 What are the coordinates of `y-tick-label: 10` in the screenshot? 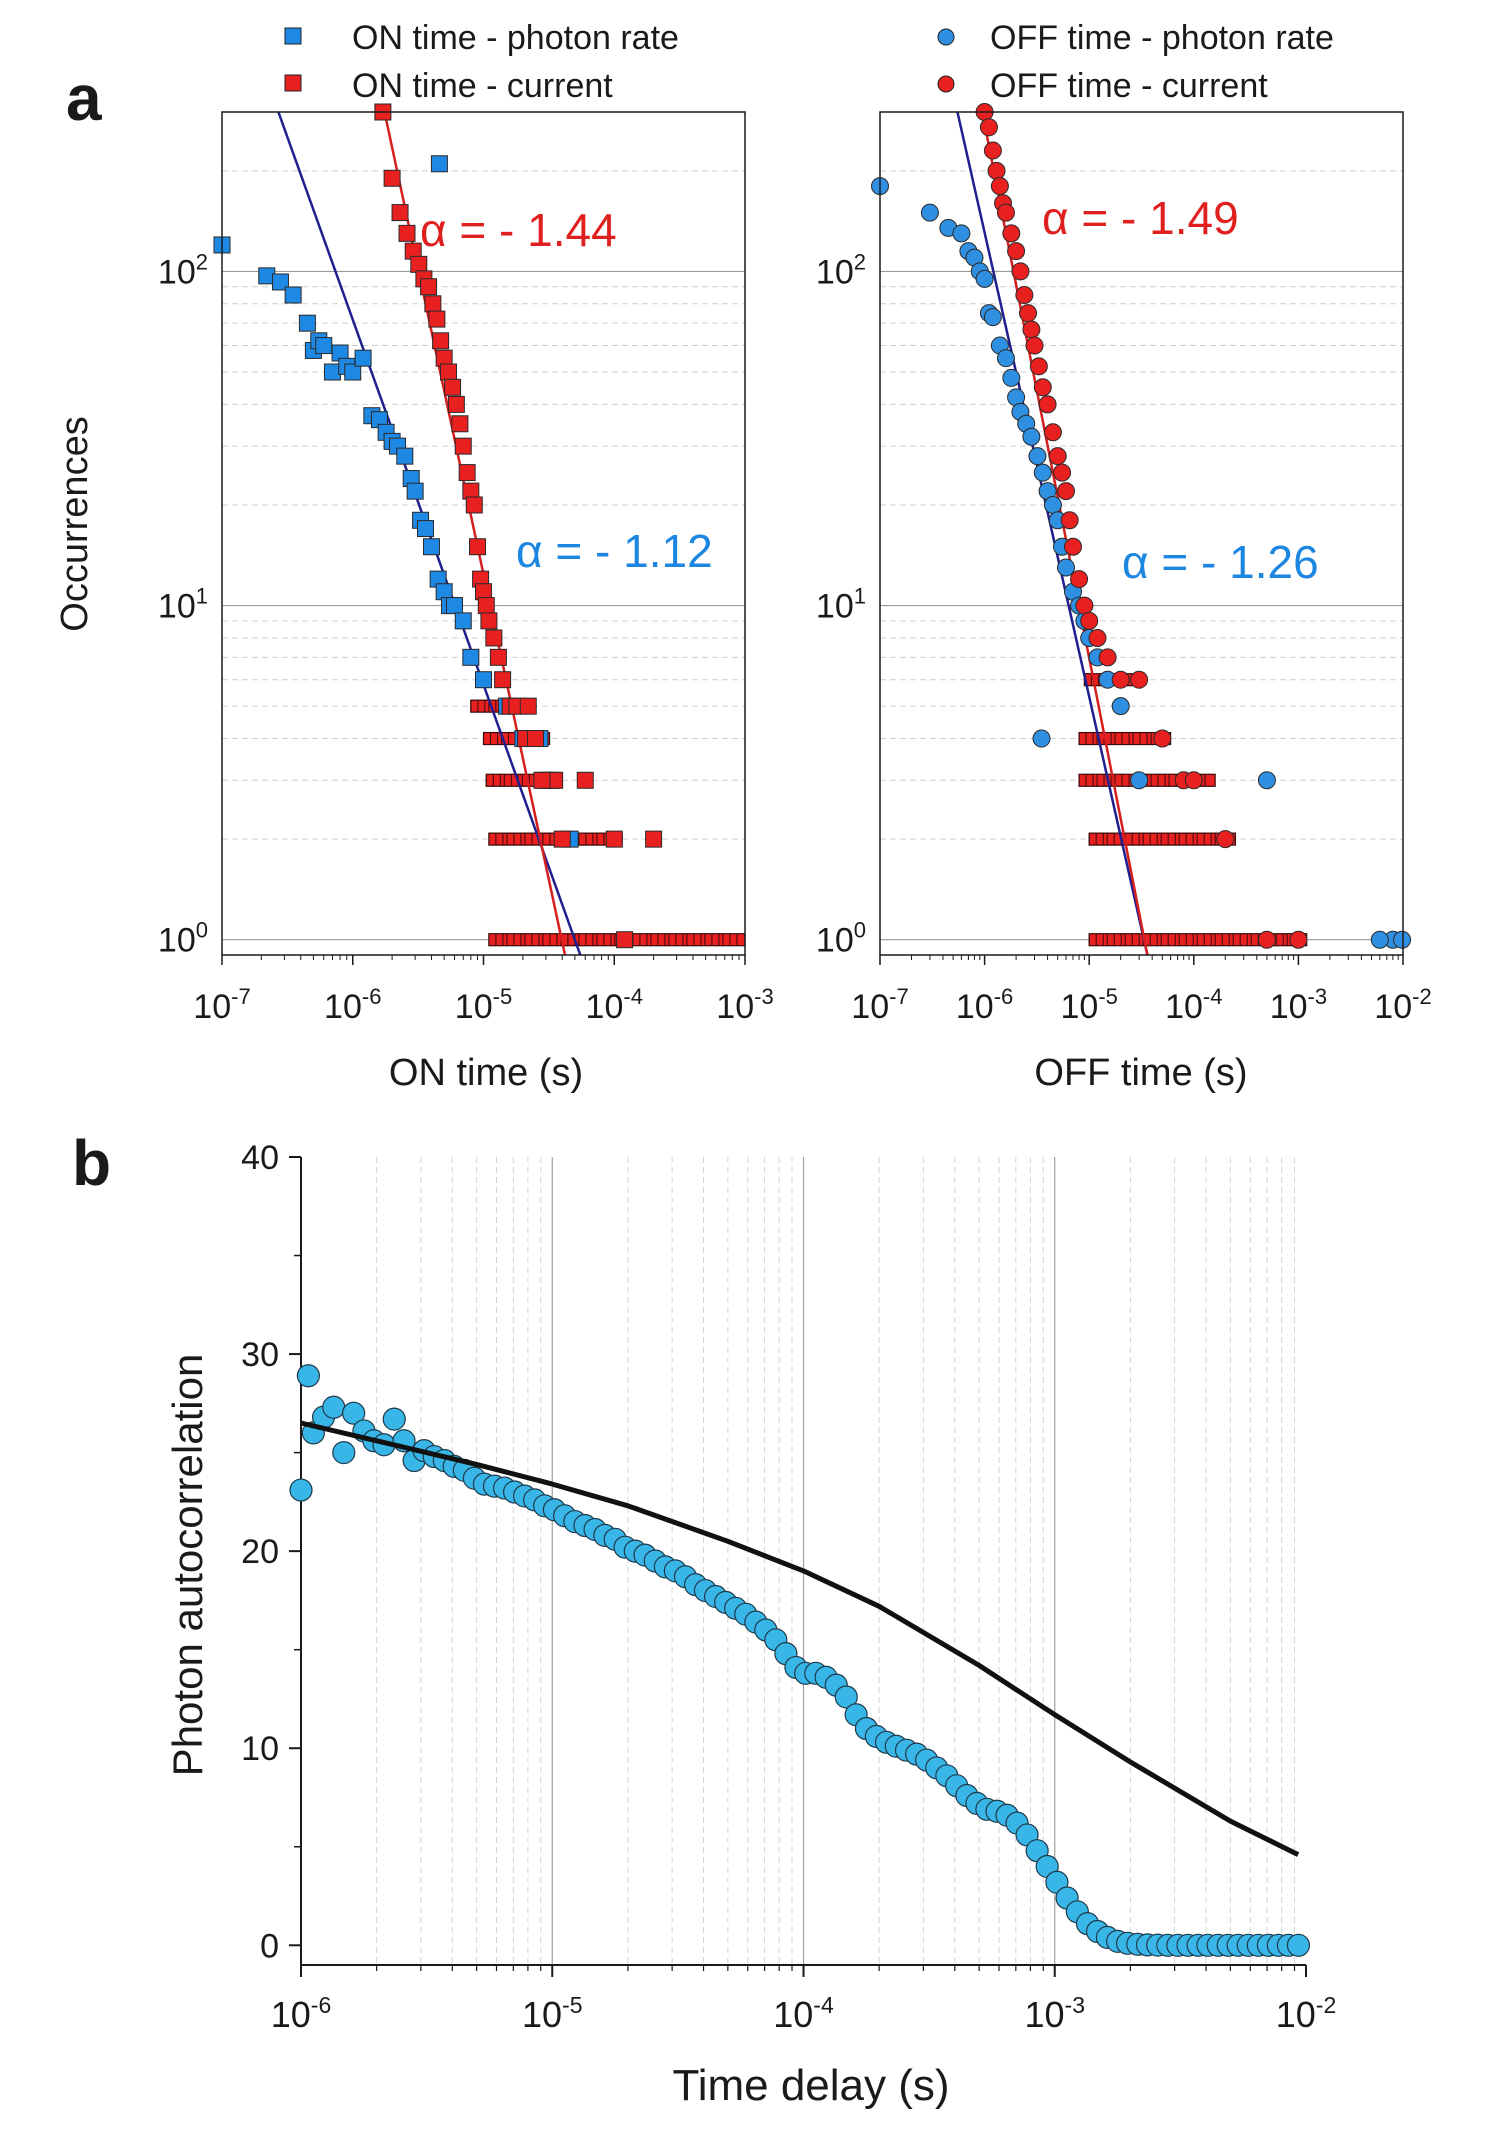 It's located at (260, 1749).